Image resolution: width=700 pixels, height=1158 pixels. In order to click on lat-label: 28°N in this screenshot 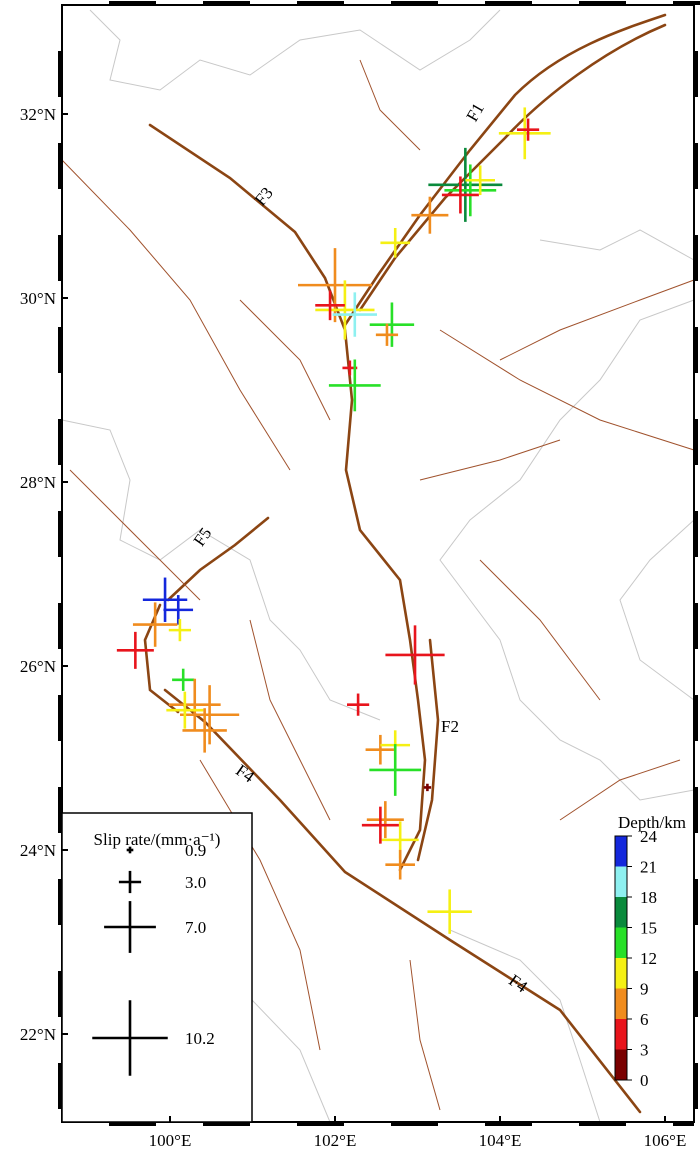, I will do `click(38, 482)`.